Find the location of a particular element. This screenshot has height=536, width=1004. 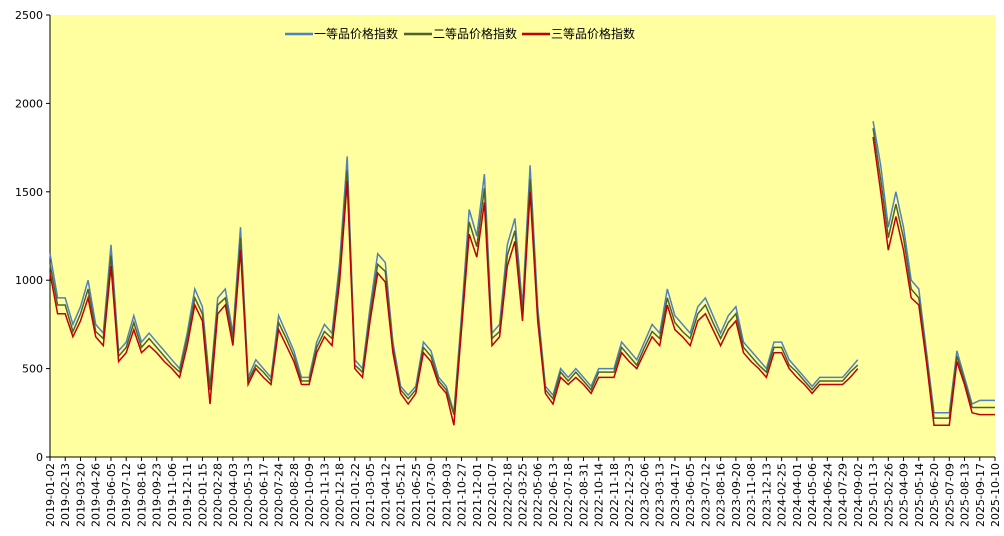

x-tick-label: 2025-08-13 is located at coordinates (965, 495).